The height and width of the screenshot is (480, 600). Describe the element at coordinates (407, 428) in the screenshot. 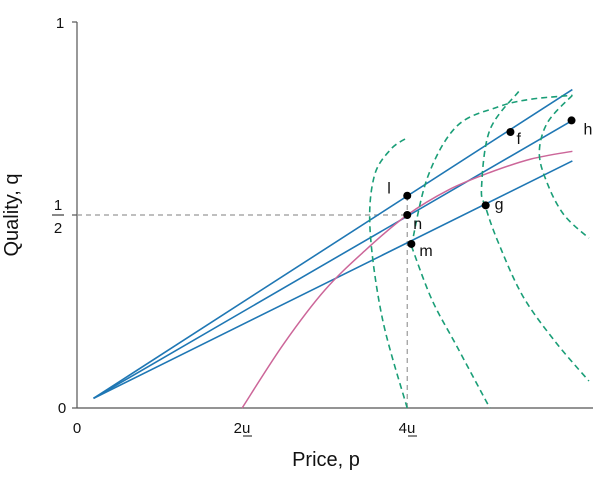

I see `x-tick-label-4u: 4u` at that location.